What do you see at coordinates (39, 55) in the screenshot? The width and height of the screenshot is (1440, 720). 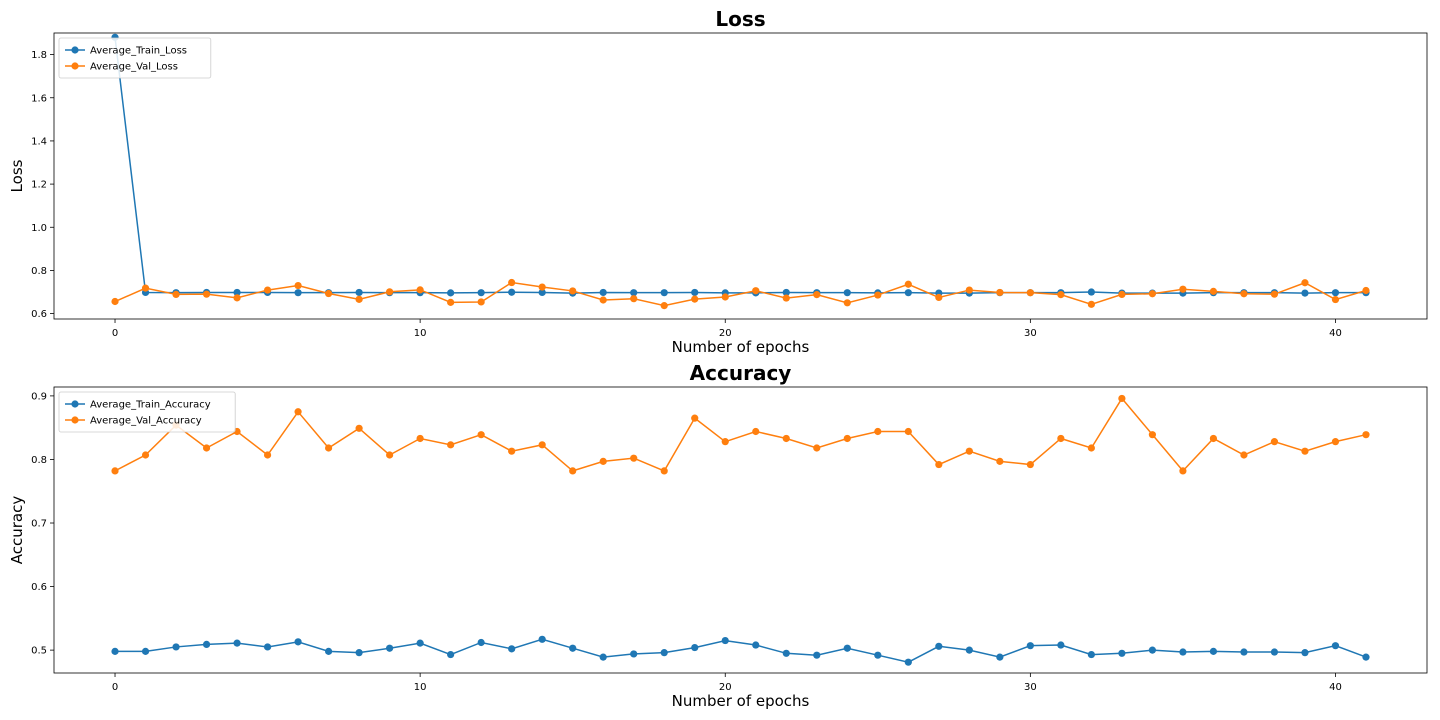 I see `loss-y-tick-label: 1.8` at bounding box center [39, 55].